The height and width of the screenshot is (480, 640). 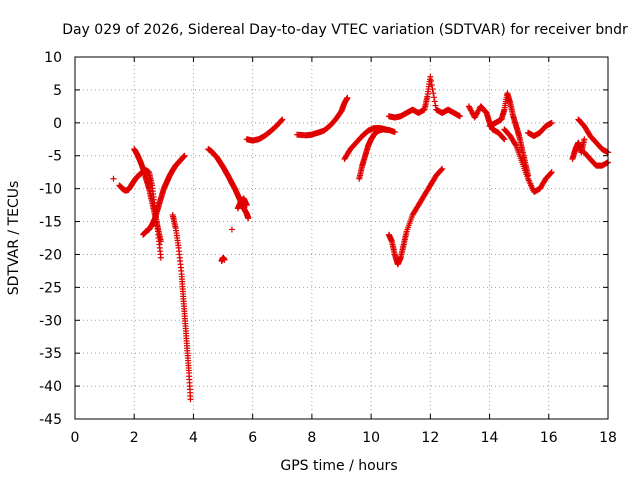 I want to click on y-tick-label: -25, so click(x=50, y=288).